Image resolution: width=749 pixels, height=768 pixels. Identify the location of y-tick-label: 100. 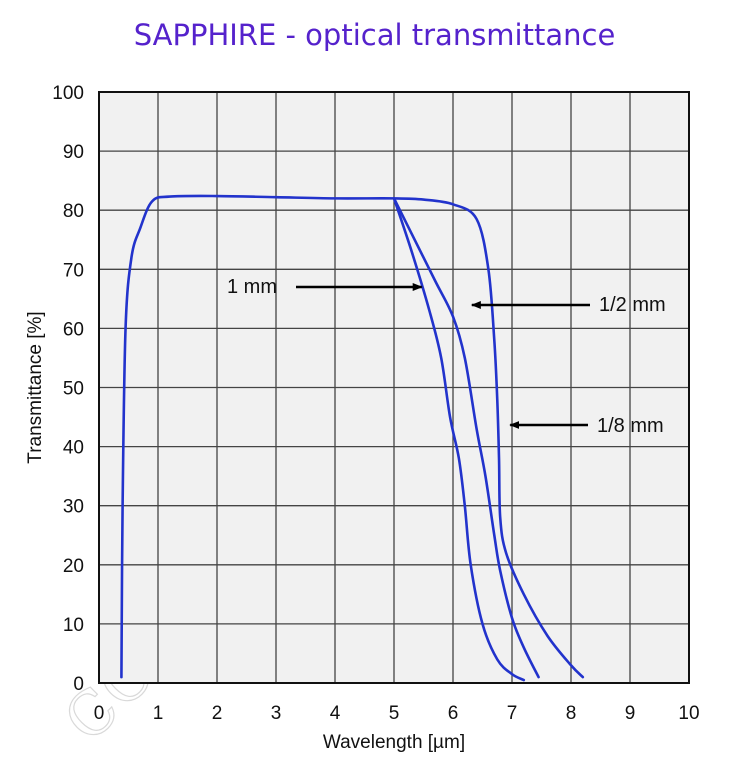
(68, 93).